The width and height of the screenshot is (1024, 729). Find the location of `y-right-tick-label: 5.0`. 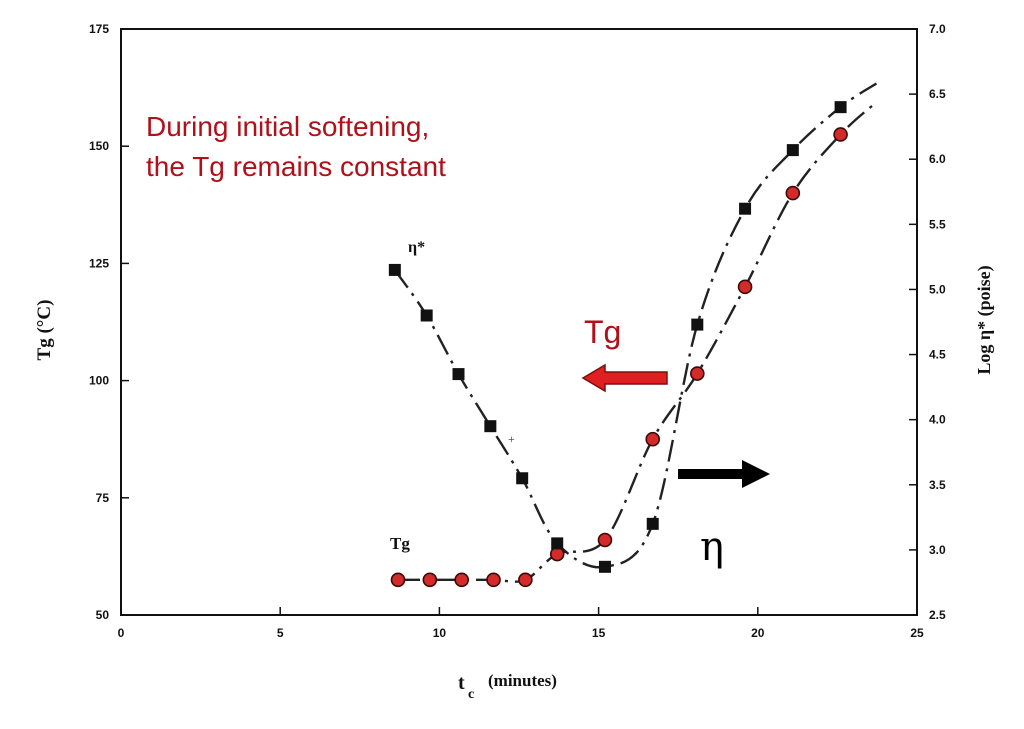

y-right-tick-label: 5.0 is located at coordinates (937, 289).